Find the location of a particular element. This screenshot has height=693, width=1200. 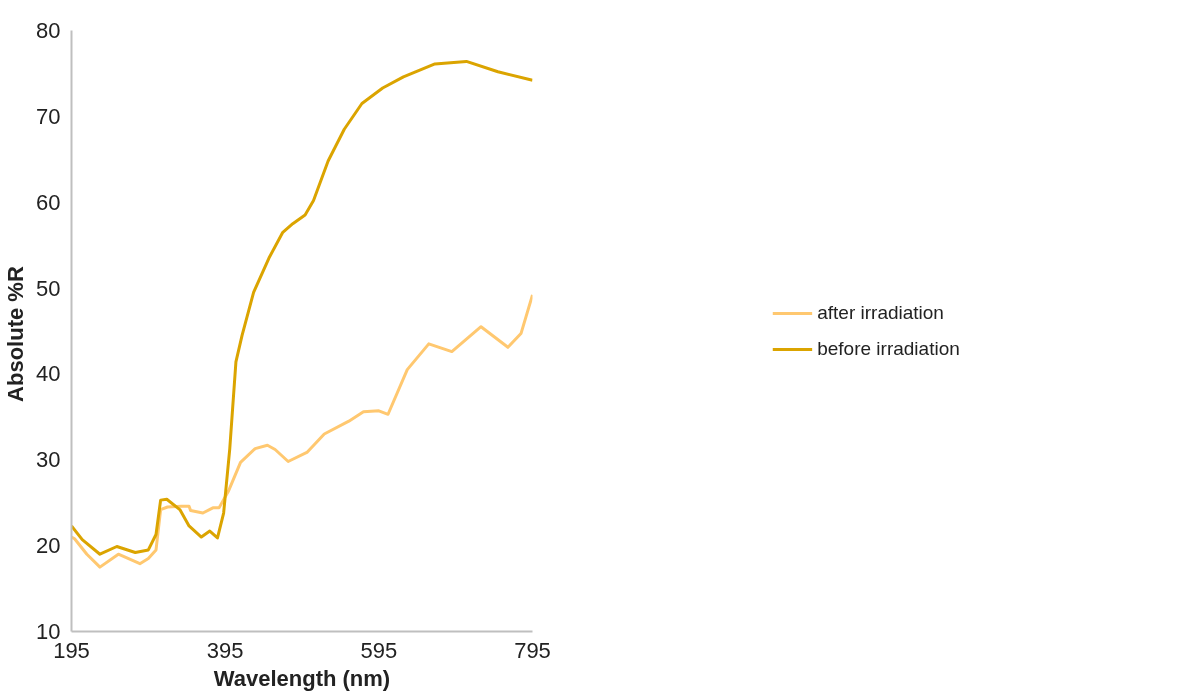

y-tick-label: 20 is located at coordinates (48, 546).